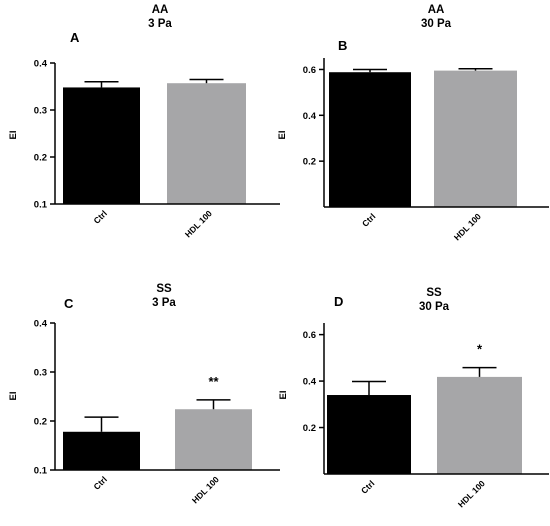 This screenshot has height=526, width=550. Describe the element at coordinates (40, 373) in the screenshot. I see `panel-c-y-tick-label: 0.3` at that location.